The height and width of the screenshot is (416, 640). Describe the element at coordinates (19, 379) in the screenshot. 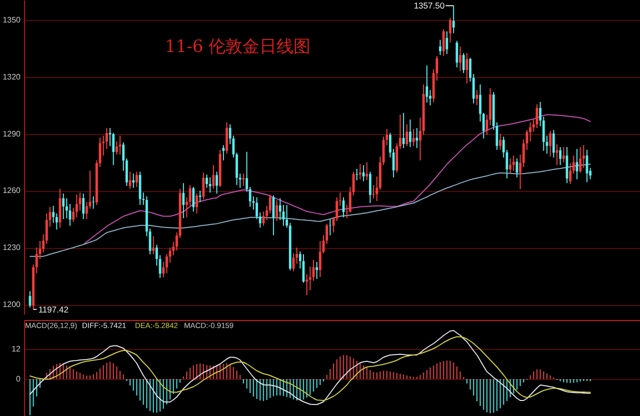

I see `y-tick-label: 0` at that location.